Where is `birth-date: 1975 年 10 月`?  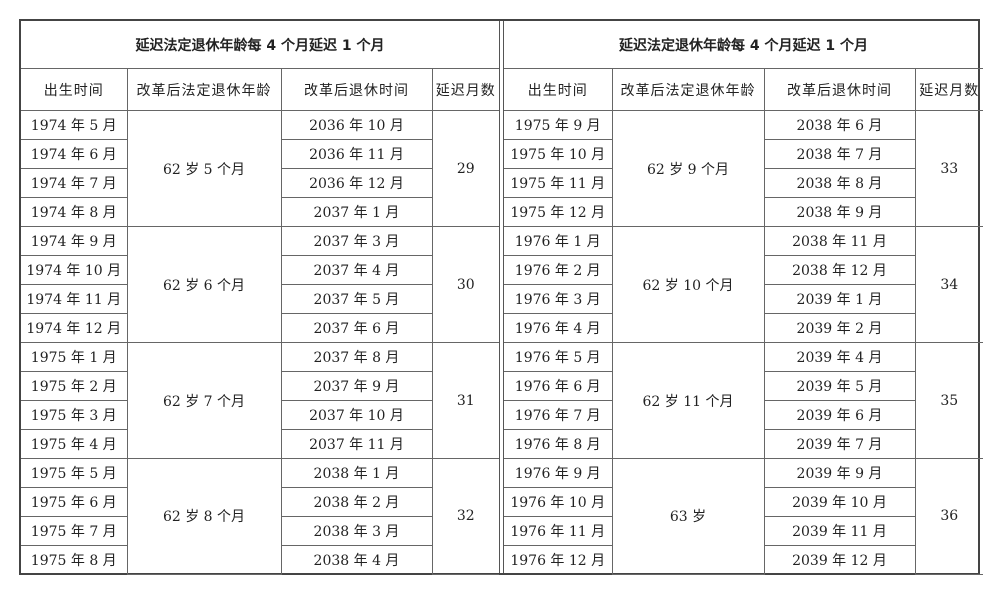 birth-date: 1975 年 10 月 is located at coordinates (558, 154).